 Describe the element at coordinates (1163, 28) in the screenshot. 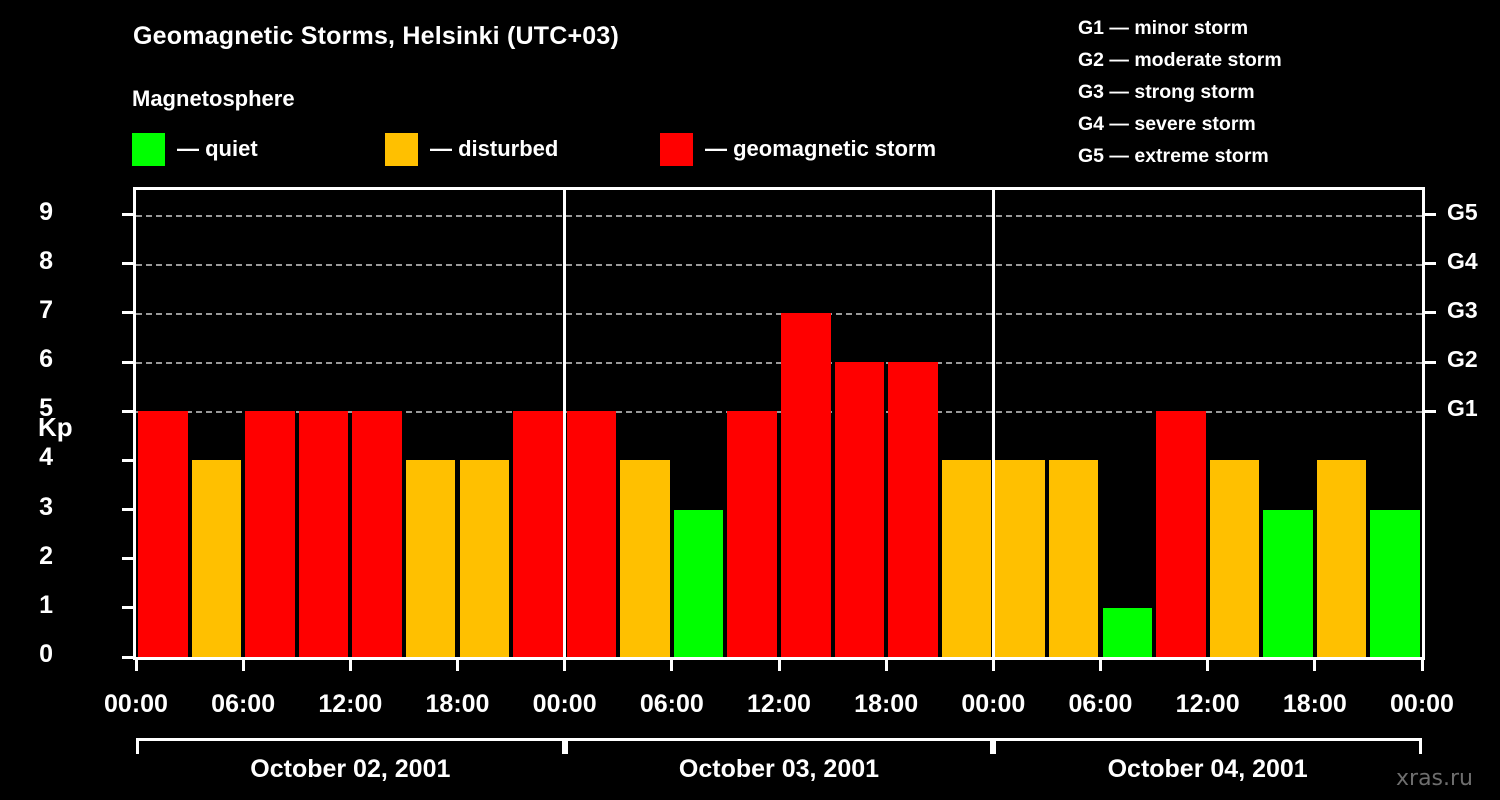

I see `g-scale-row: G1 — minor storm` at that location.